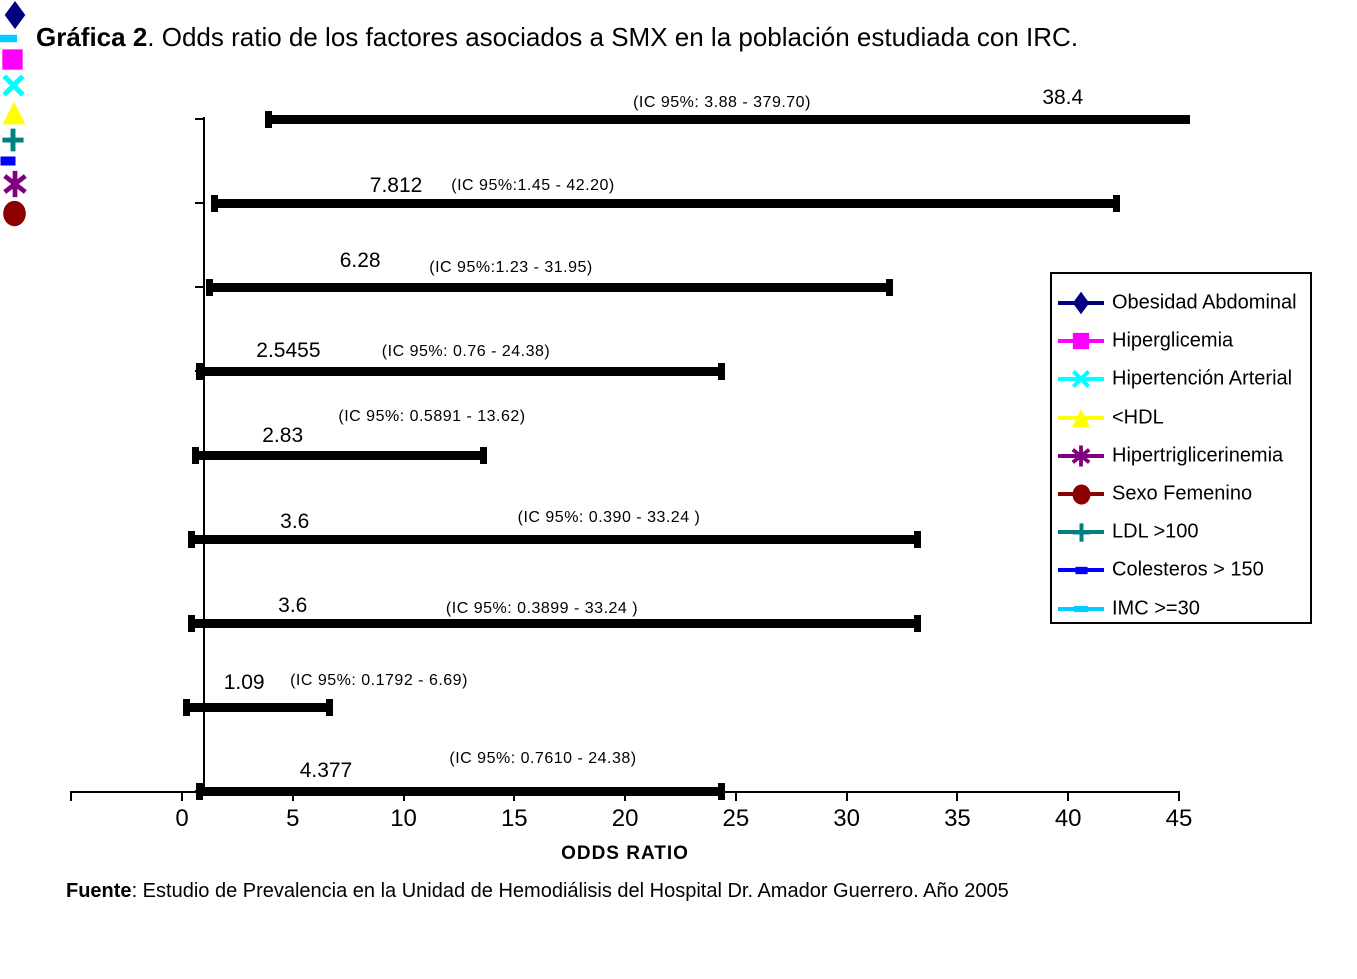  What do you see at coordinates (1155, 531) in the screenshot?
I see `legend-label: LDL >100` at bounding box center [1155, 531].